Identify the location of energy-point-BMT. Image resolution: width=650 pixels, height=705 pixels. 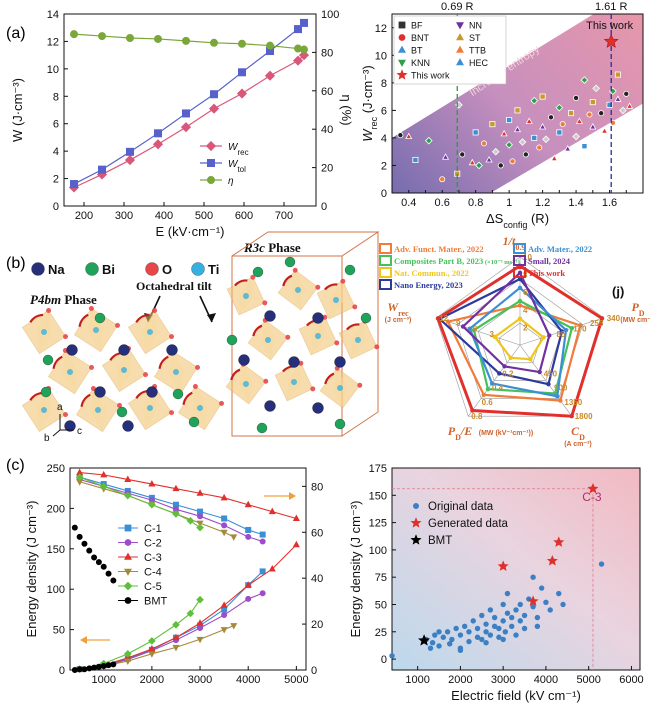
(84, 669).